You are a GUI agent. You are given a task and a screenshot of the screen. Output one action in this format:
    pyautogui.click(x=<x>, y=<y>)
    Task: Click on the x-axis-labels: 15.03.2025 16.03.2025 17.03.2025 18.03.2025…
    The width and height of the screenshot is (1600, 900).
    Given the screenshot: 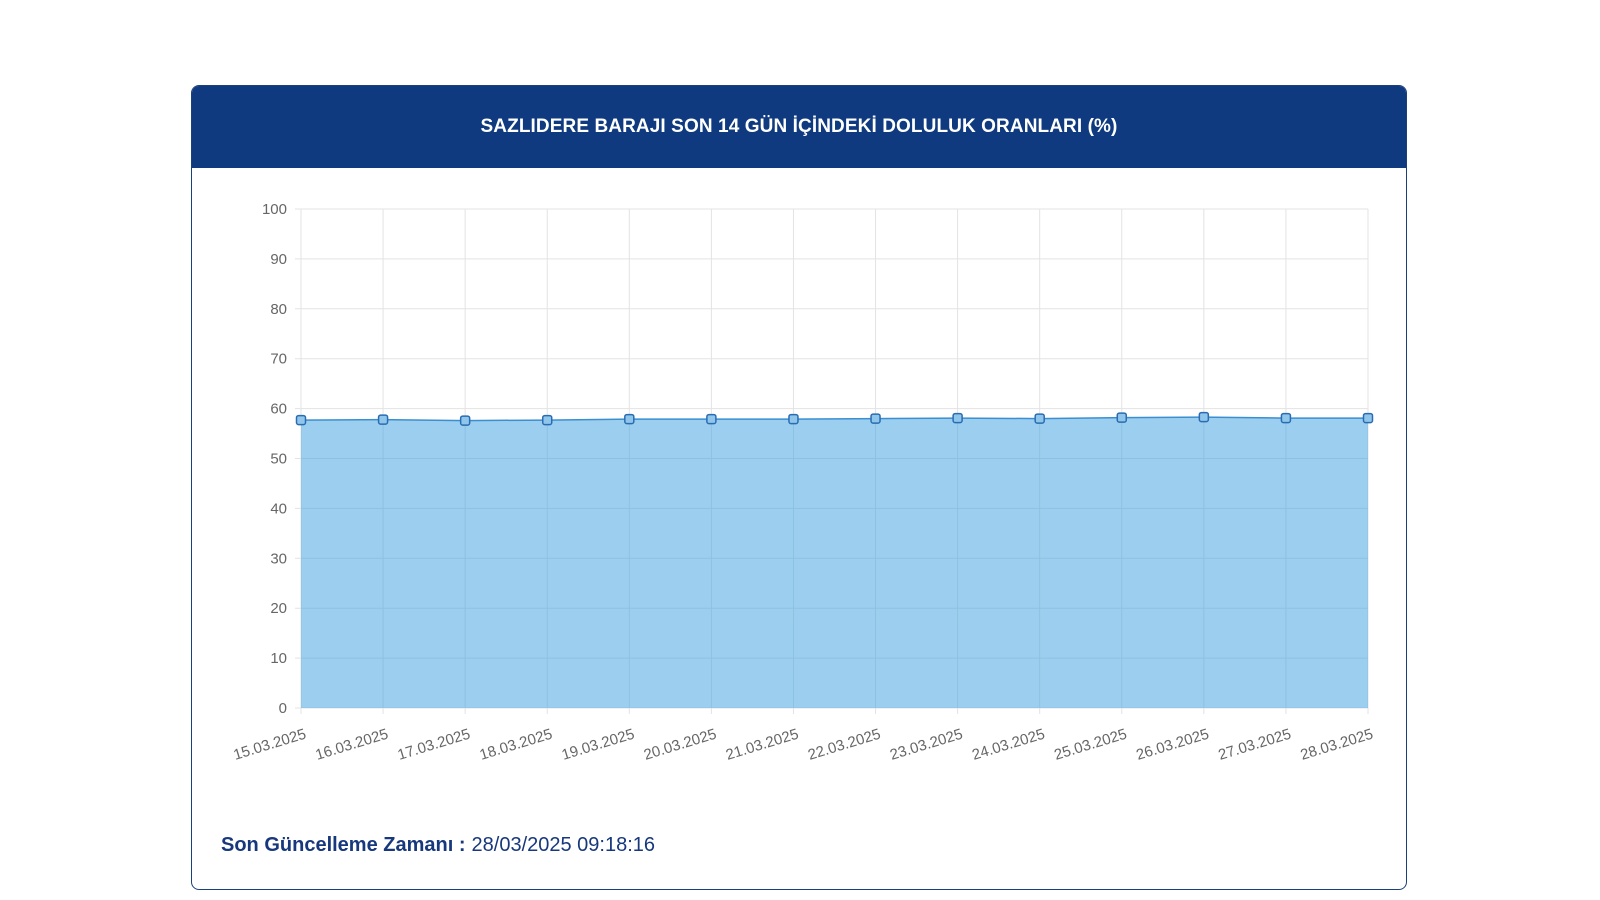 What is the action you would take?
    pyautogui.click(x=803, y=745)
    